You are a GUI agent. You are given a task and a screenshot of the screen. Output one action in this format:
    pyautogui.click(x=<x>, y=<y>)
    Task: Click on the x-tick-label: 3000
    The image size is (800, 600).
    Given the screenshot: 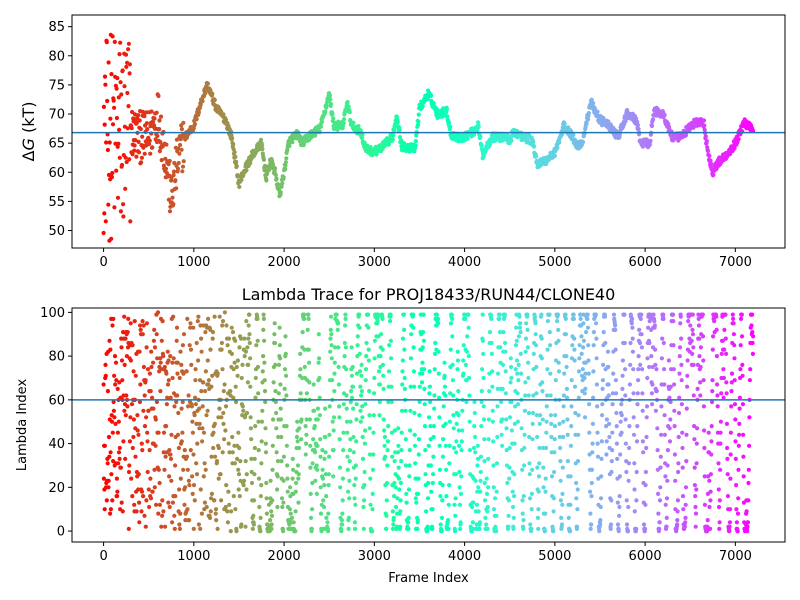 What is the action you would take?
    pyautogui.click(x=374, y=262)
    